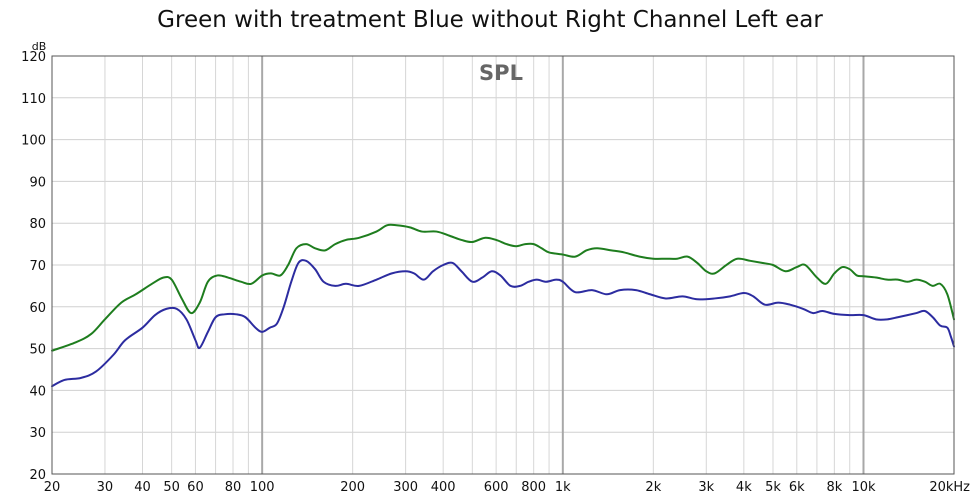  I want to click on y-tick-label: 90, so click(37, 182).